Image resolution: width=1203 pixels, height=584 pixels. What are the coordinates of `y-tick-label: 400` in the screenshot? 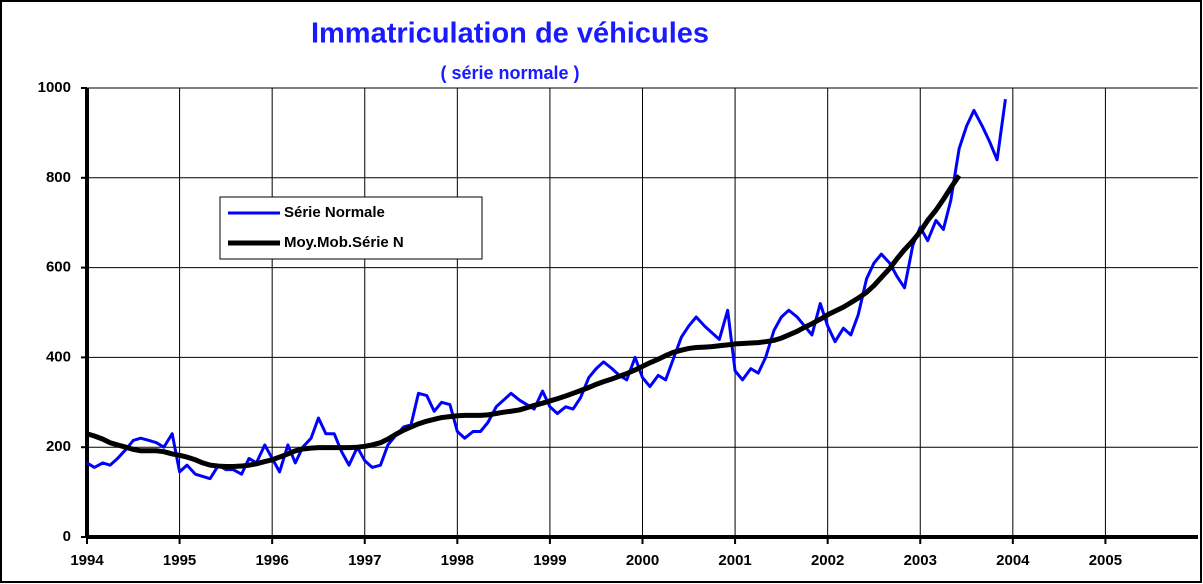 It's located at (58, 356).